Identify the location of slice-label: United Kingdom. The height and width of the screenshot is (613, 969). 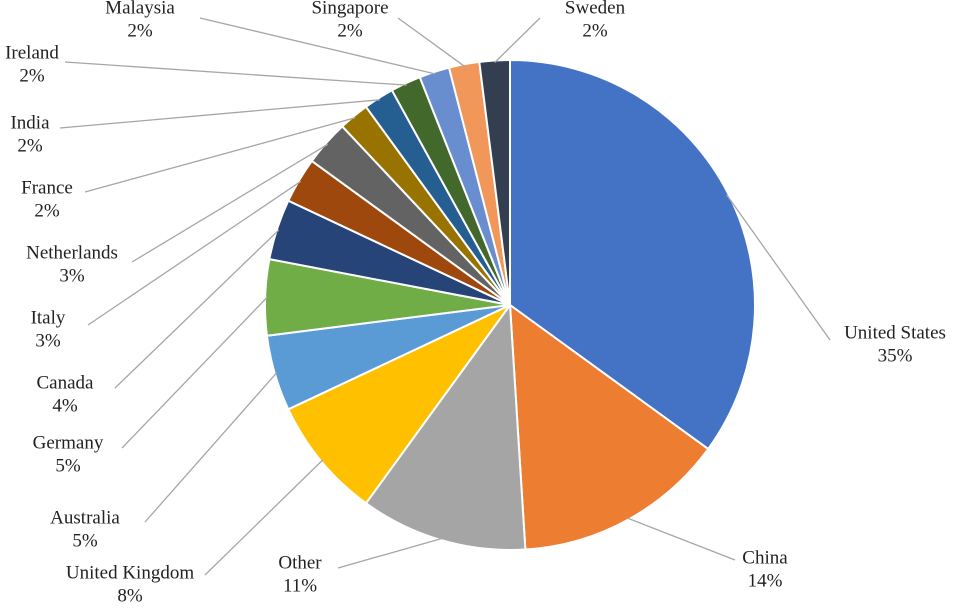
(130, 572).